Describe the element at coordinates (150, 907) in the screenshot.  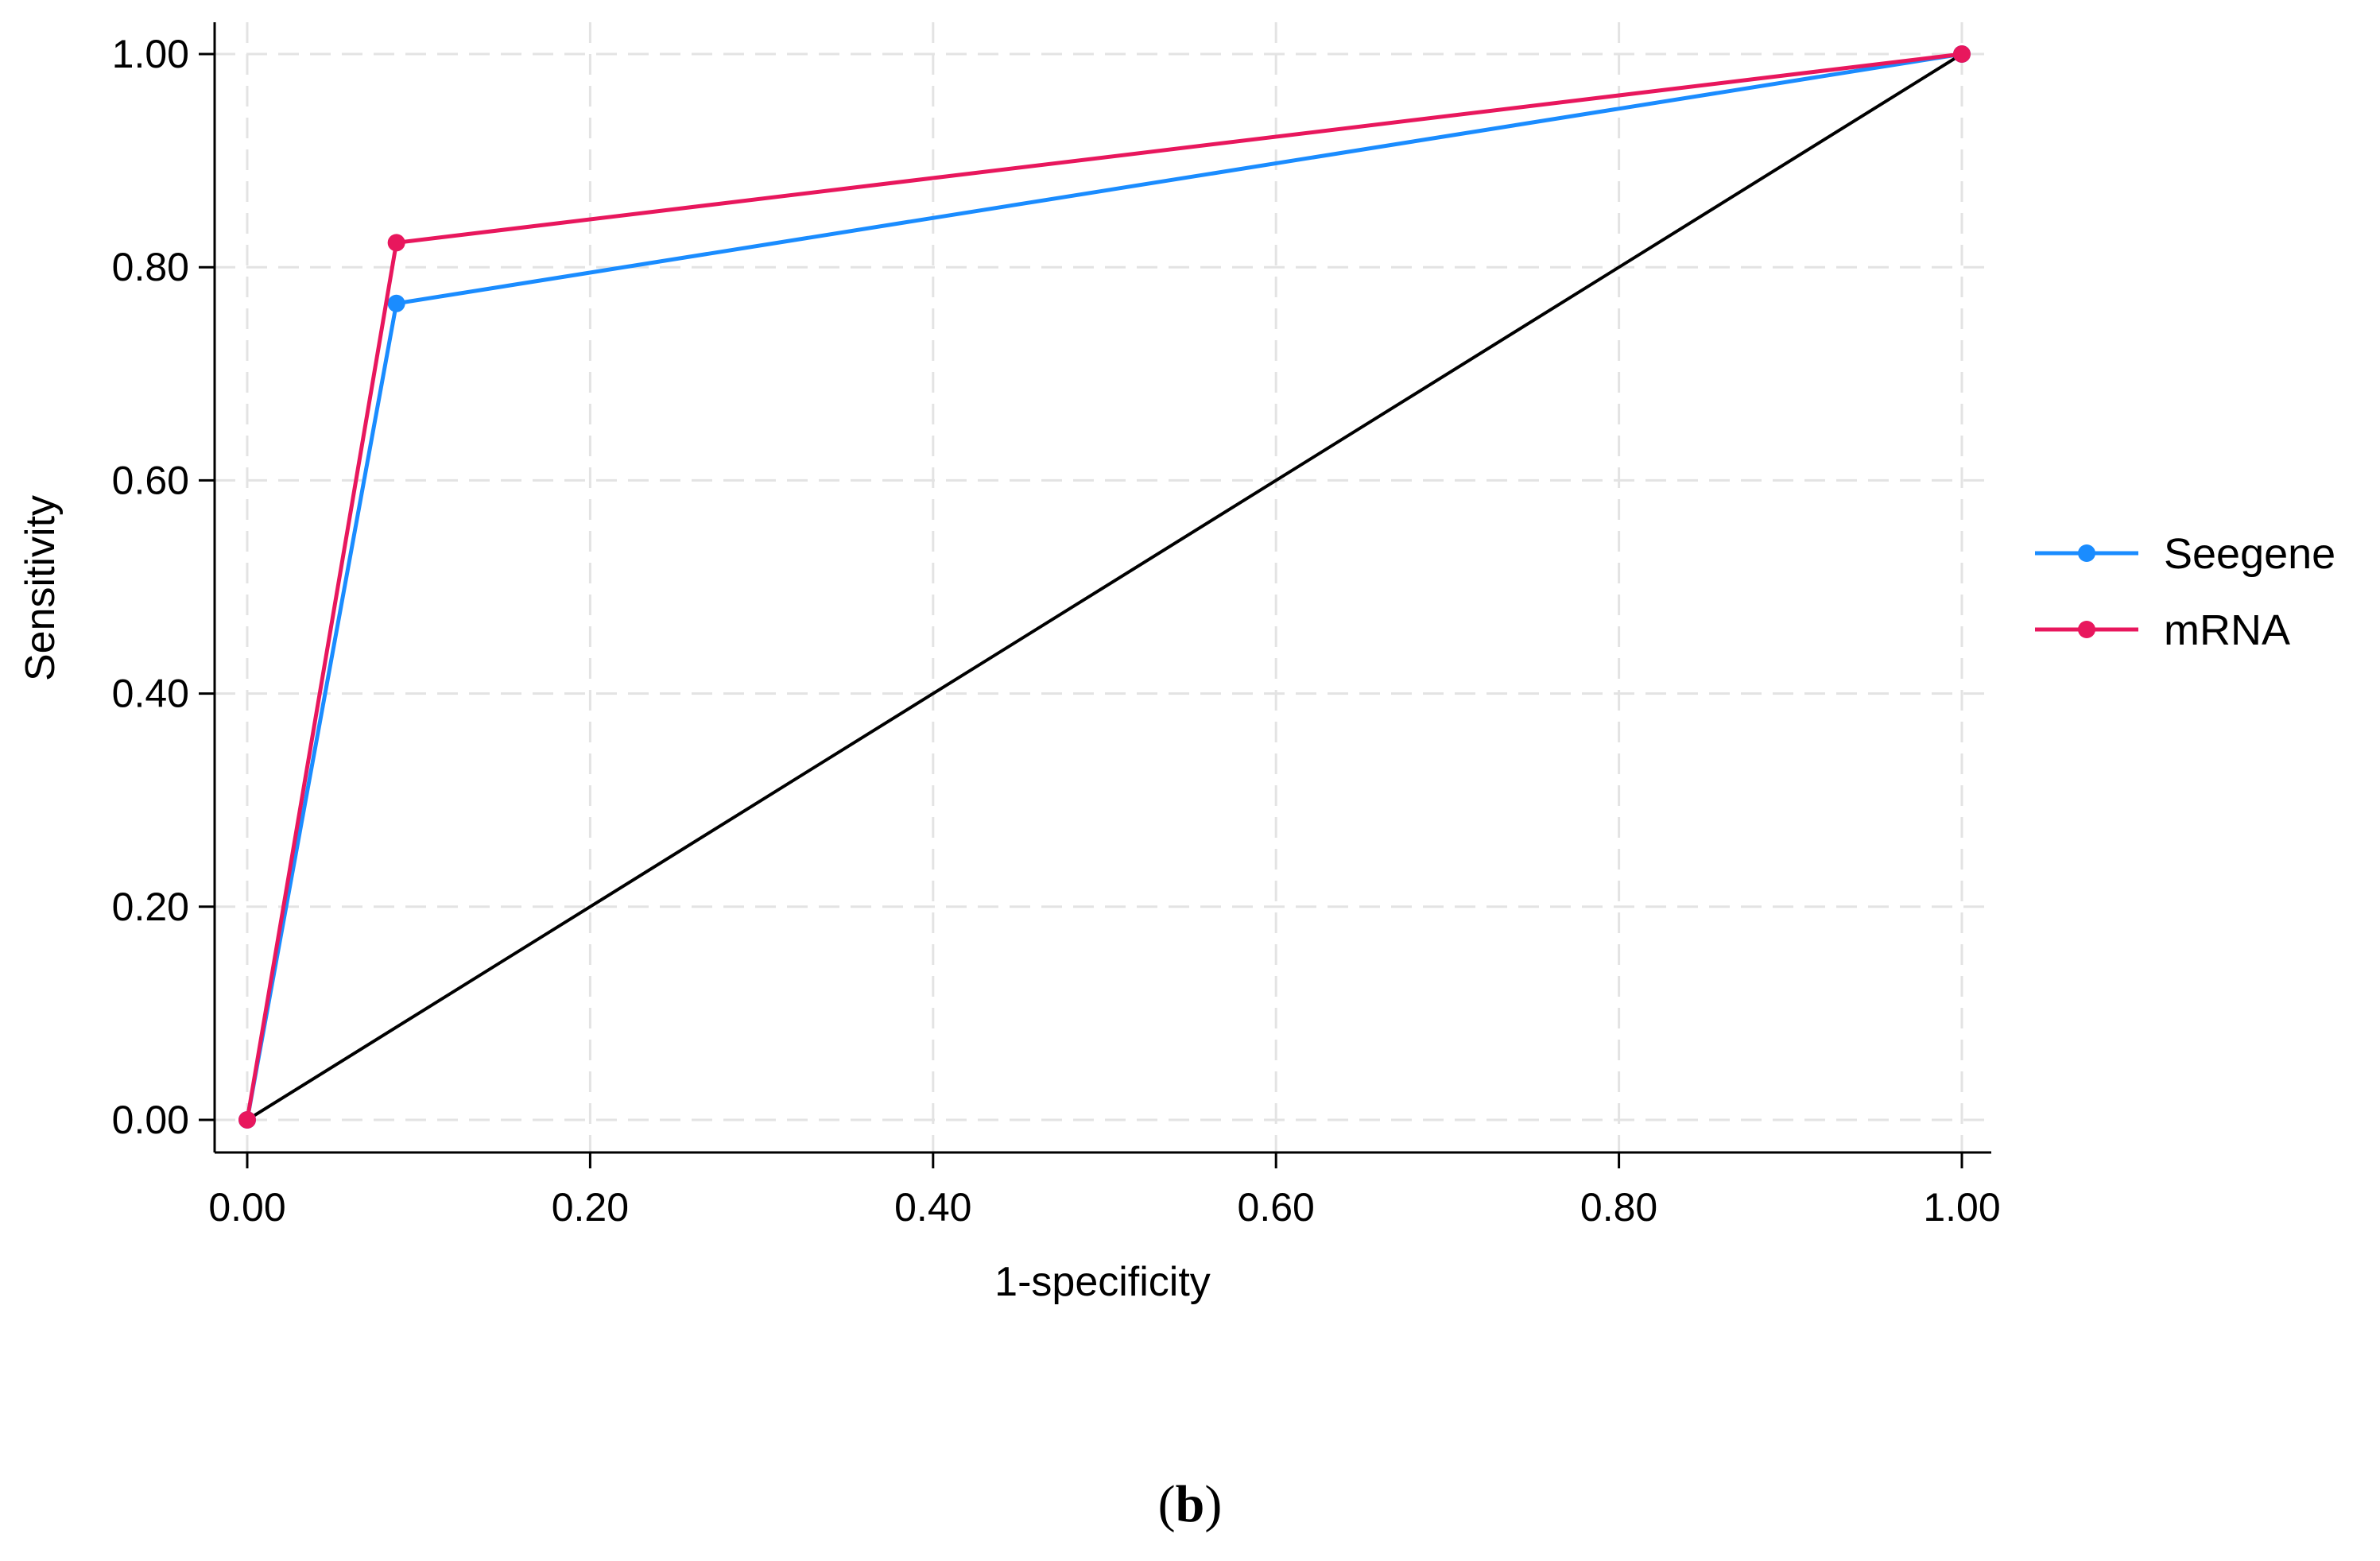
I see `y-tick-label: 0.20` at that location.